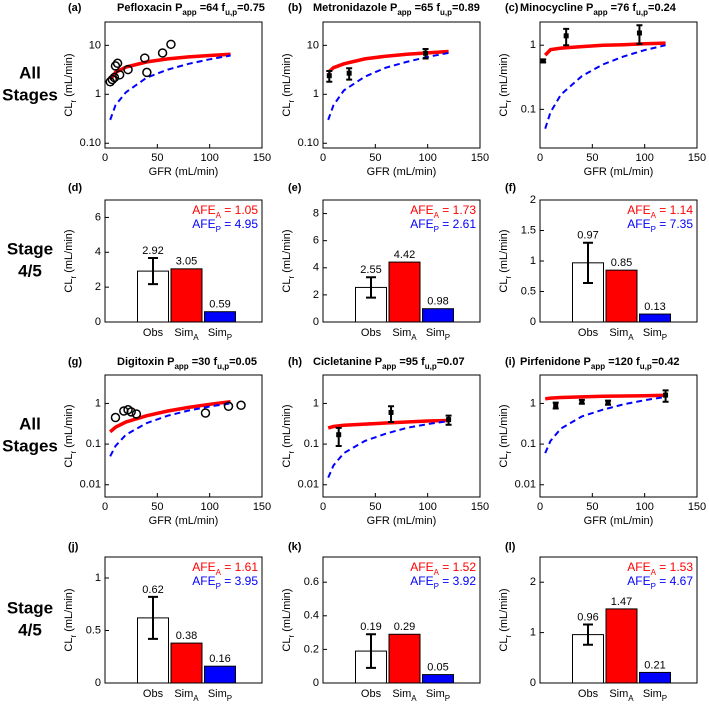 The height and width of the screenshot is (706, 709). What do you see at coordinates (93, 630) in the screenshot?
I see `y-tick-label: 0.5` at bounding box center [93, 630].